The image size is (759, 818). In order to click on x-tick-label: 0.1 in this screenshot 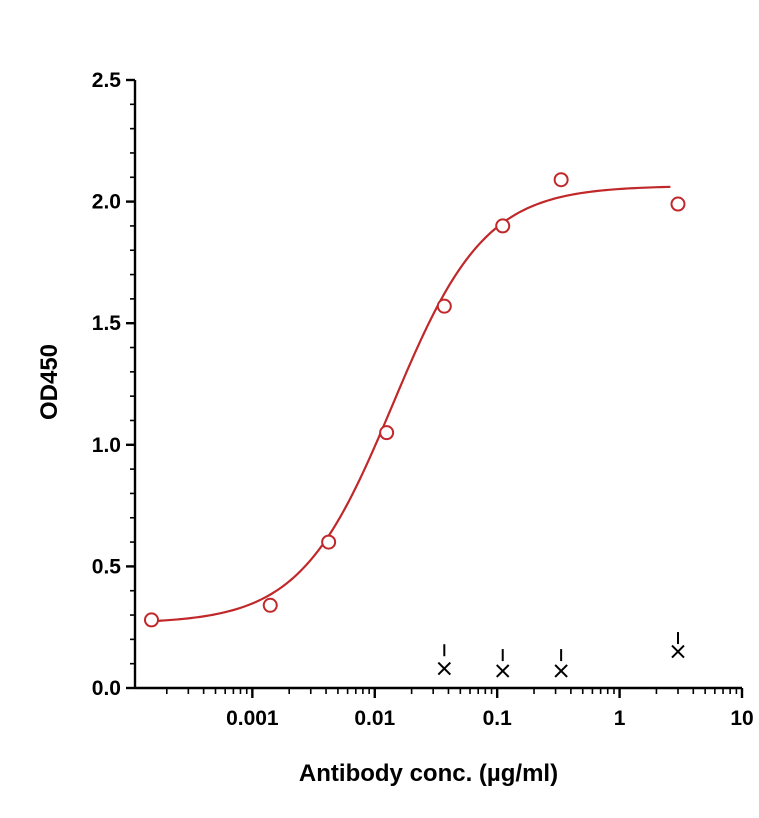, I will do `click(498, 718)`.